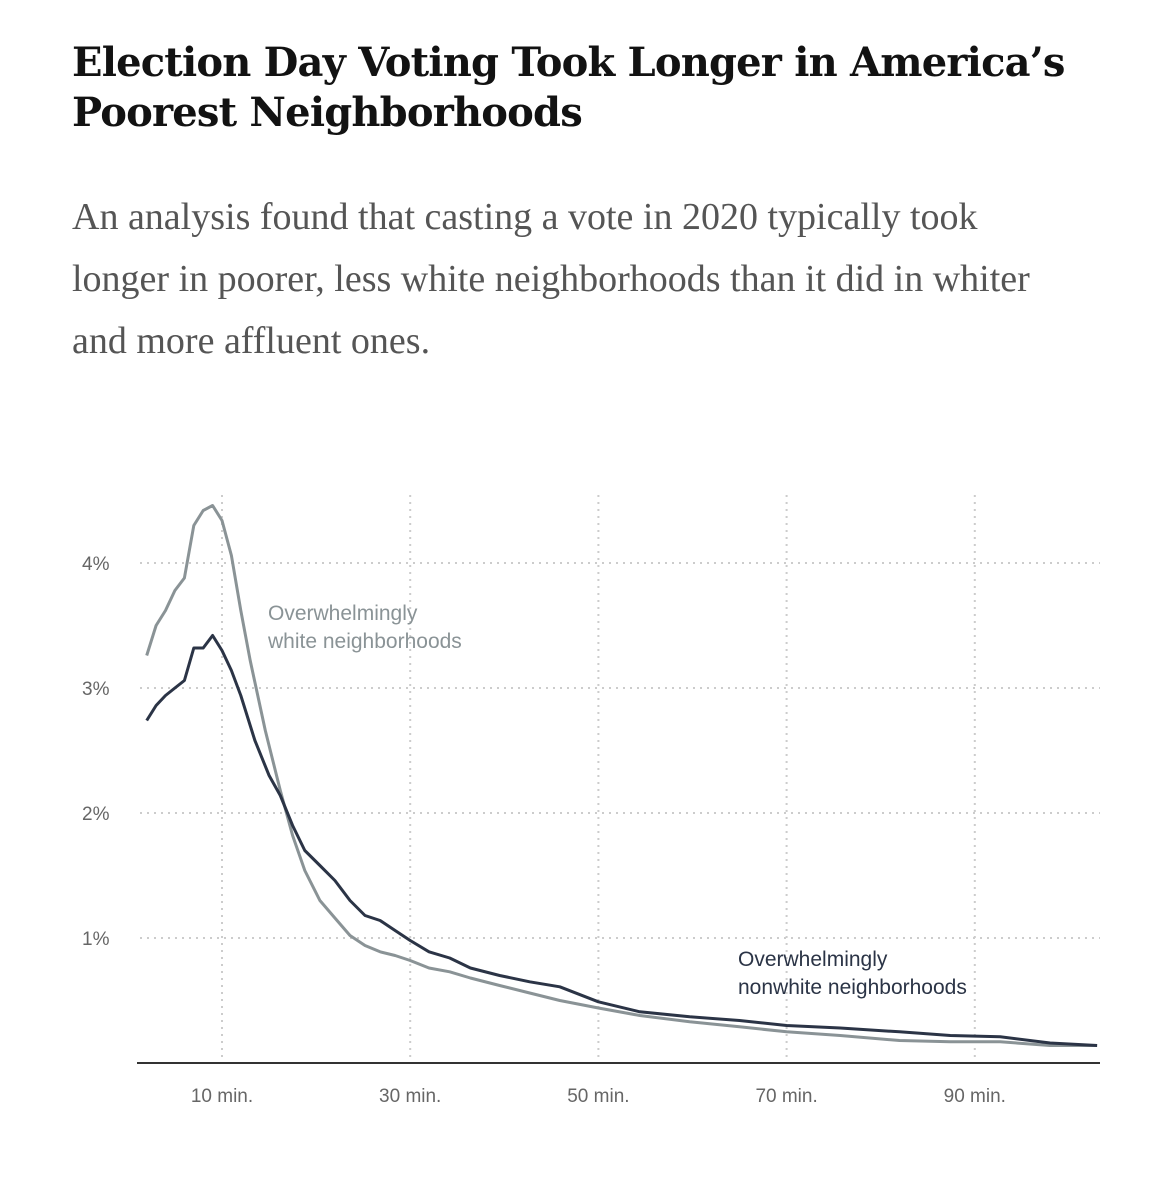  What do you see at coordinates (222, 1096) in the screenshot?
I see `x-tick-label: 10 min.` at bounding box center [222, 1096].